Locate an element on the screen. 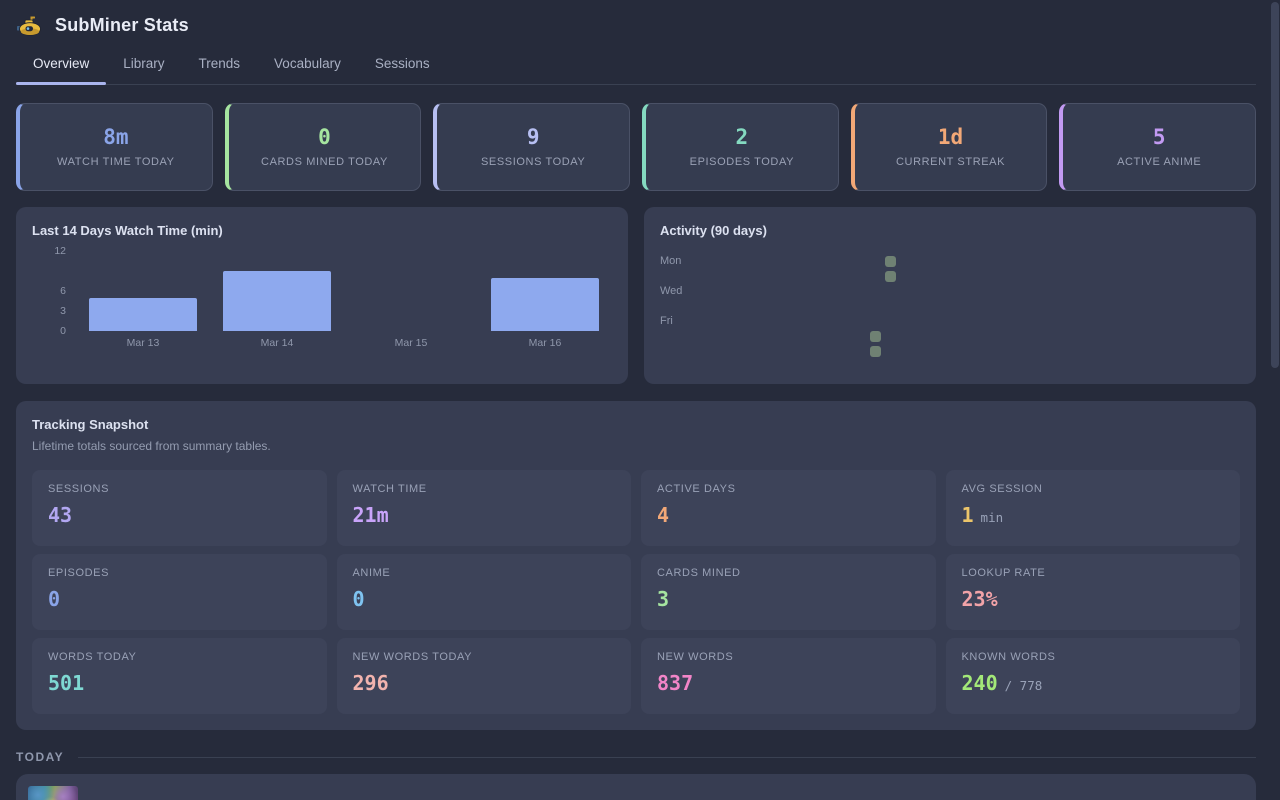  snapshot-tile-value-row: 1 min is located at coordinates (1093, 515).